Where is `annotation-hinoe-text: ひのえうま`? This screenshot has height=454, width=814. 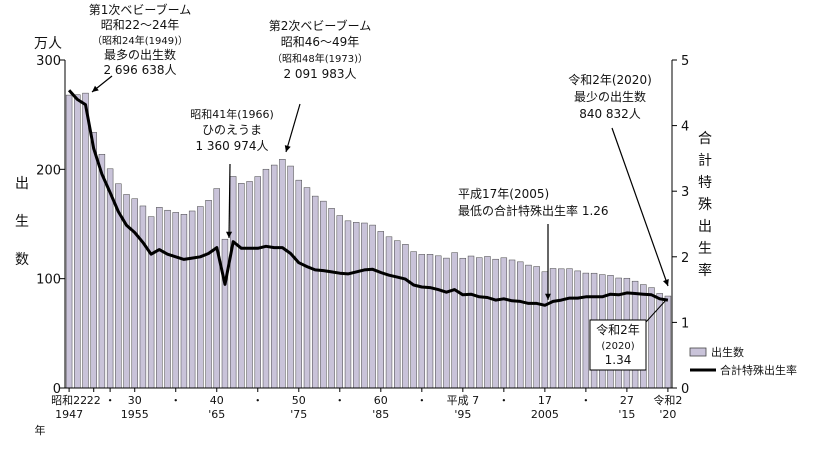 annotation-hinoe-text: ひのえうま is located at coordinates (232, 130).